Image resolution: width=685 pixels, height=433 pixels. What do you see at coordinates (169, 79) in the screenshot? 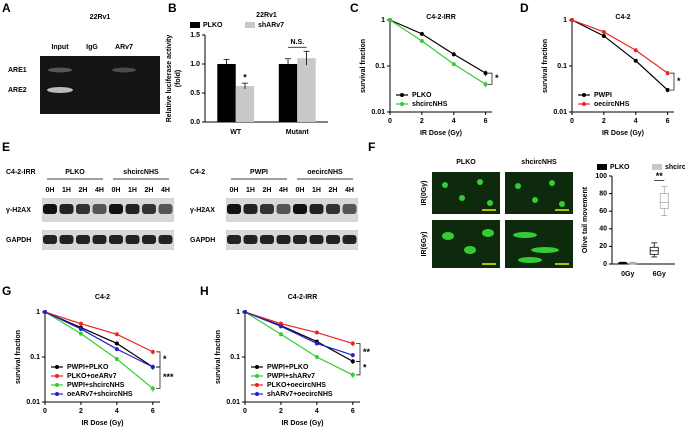
I see `y-axis-label: Relative luciferase activity` at bounding box center [169, 79].